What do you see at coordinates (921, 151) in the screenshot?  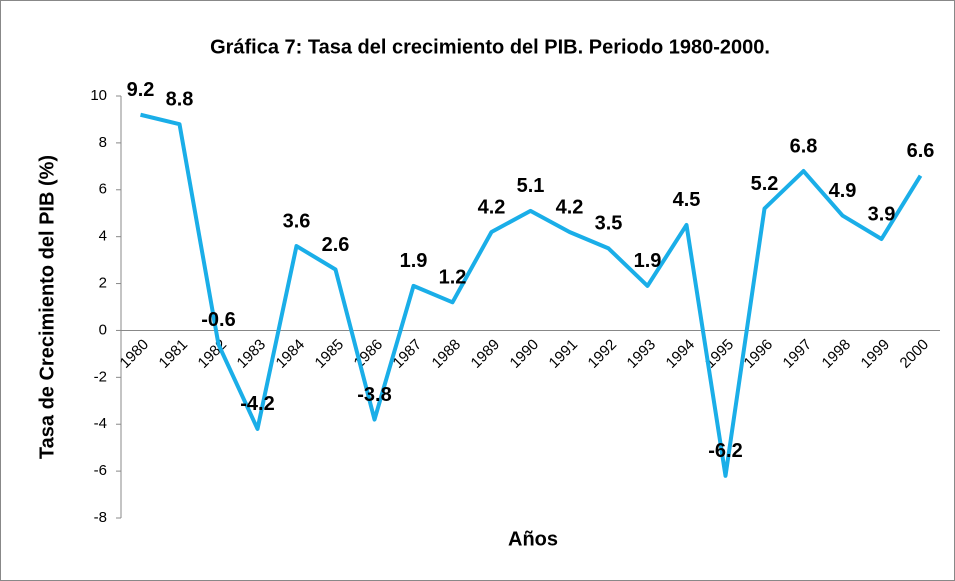 I see `data-label: 6.6` at bounding box center [921, 151].